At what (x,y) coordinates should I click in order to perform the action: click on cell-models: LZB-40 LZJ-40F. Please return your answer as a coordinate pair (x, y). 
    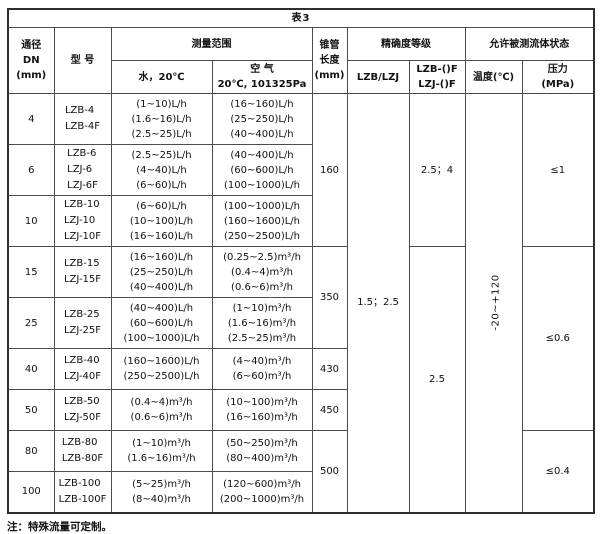
    Looking at the image, I should click on (82, 369).